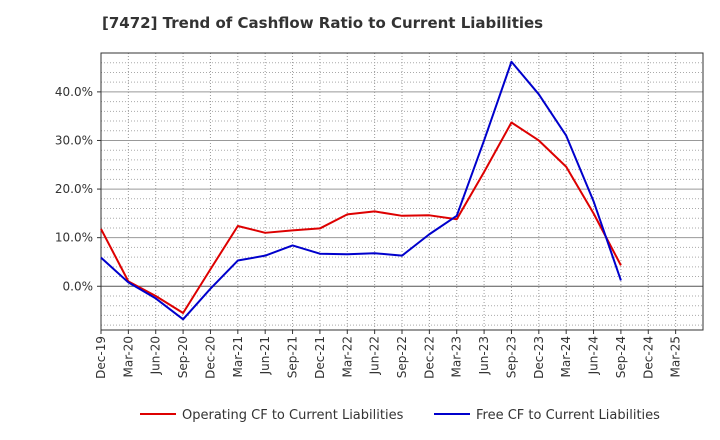  I want to click on x-tick-label: Dec-22, so click(429, 357).